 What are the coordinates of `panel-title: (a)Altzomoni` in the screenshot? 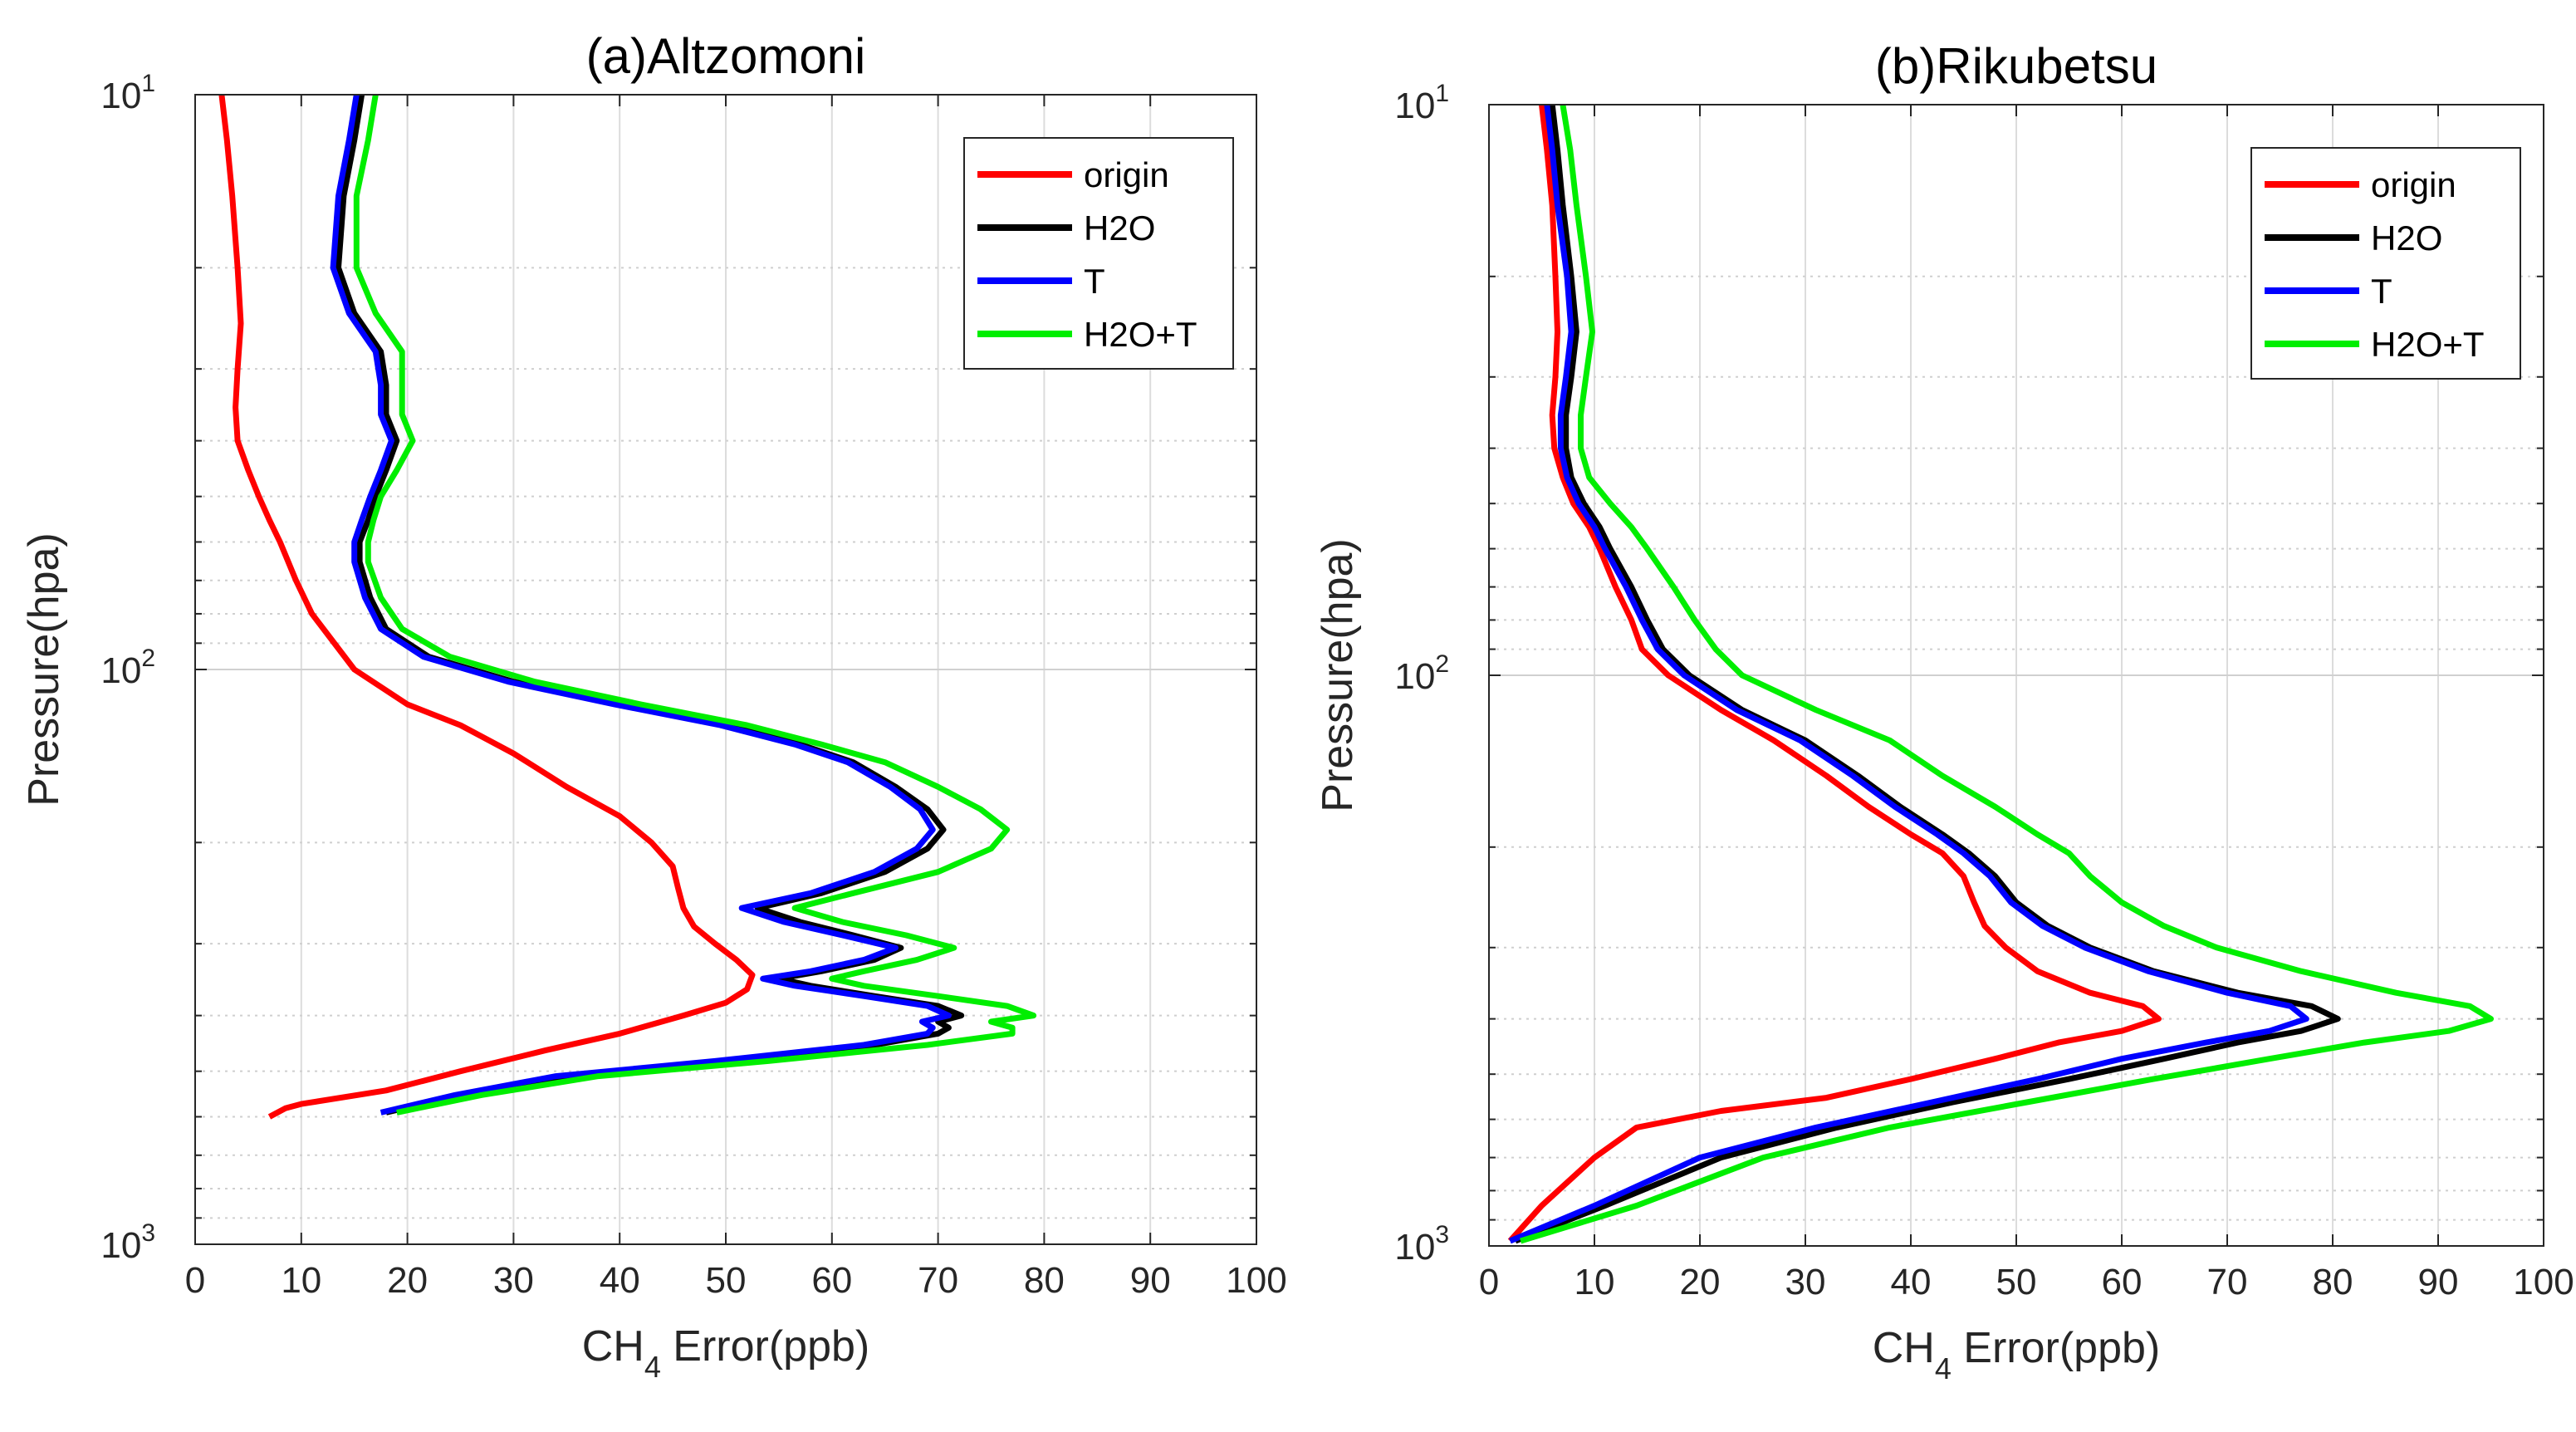 It's located at (726, 56).